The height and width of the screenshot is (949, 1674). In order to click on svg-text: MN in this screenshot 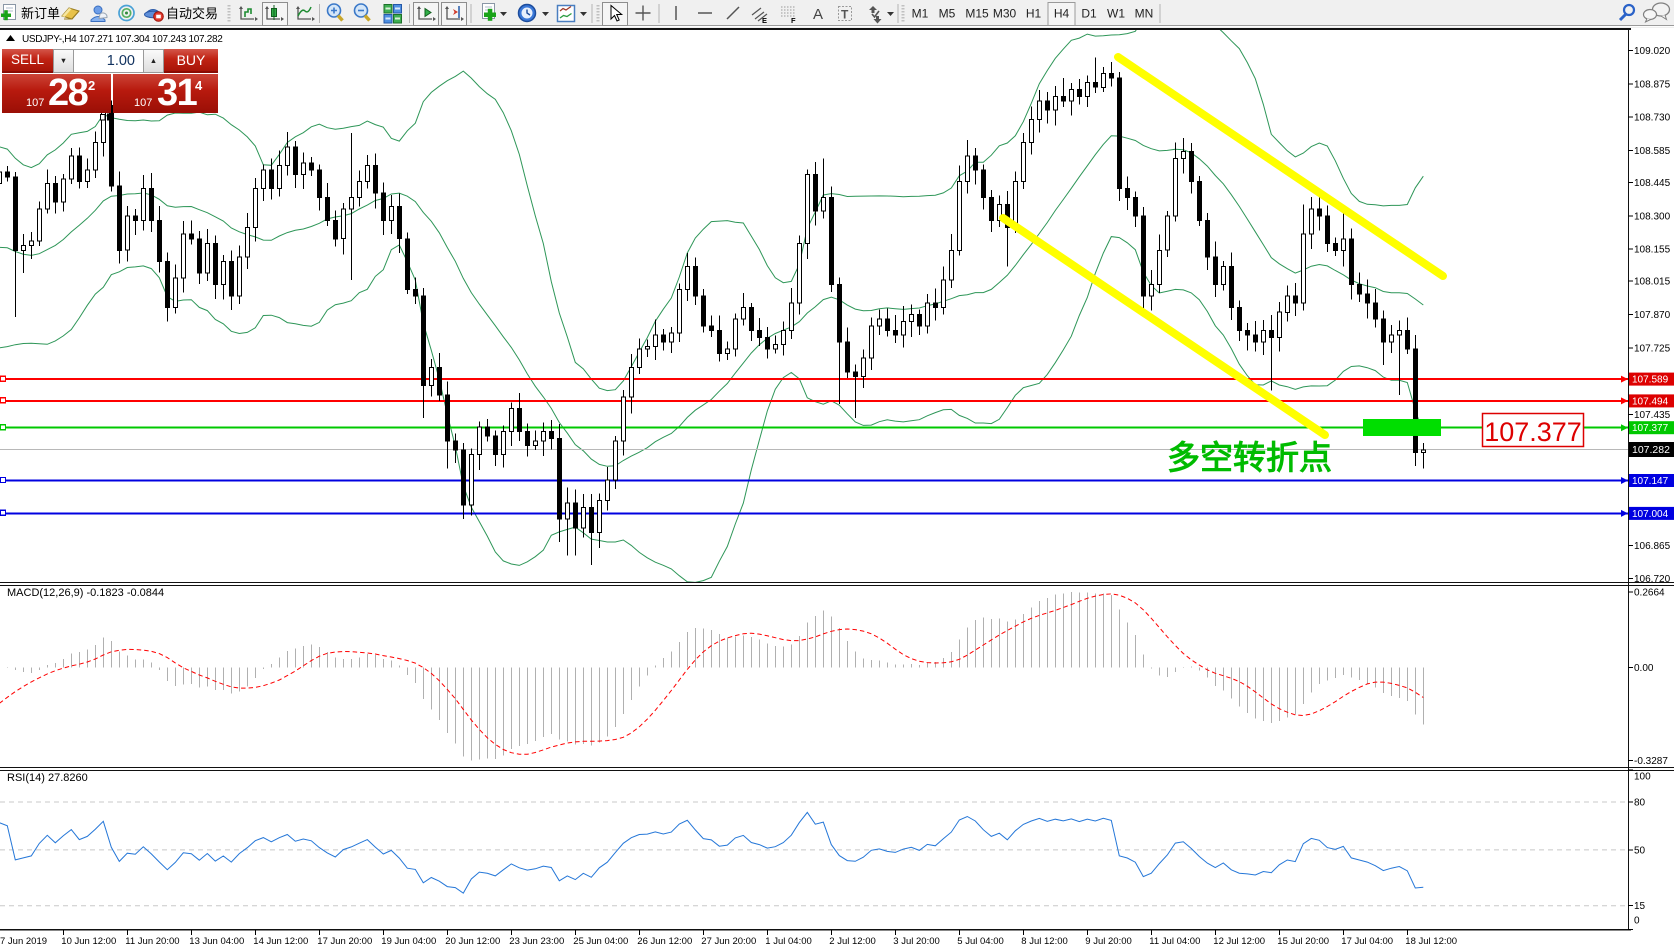, I will do `click(1144, 14)`.